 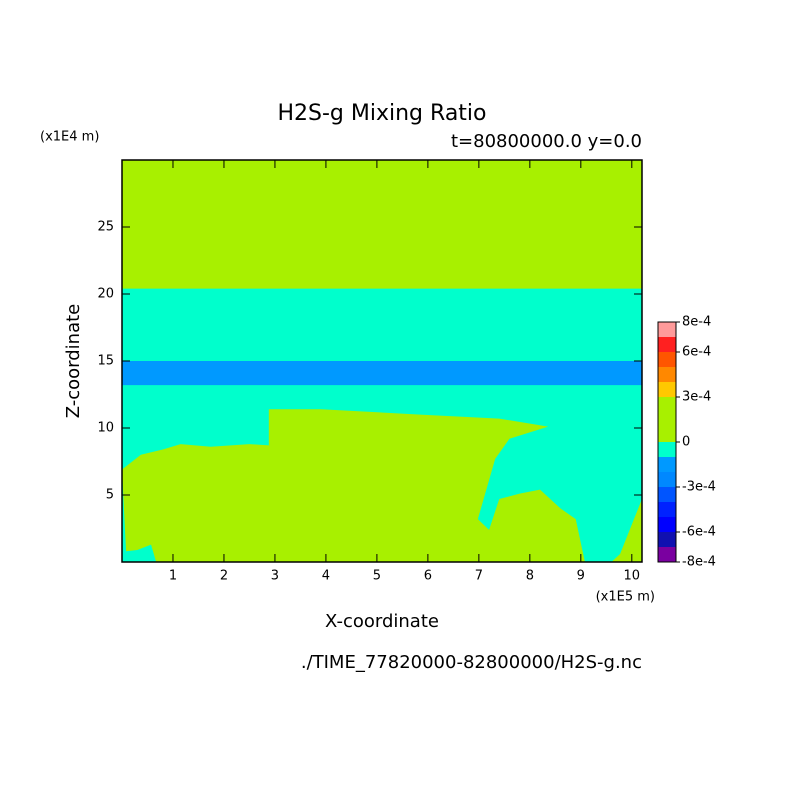 I want to click on colorbar-tick-label: -6e-4, so click(x=699, y=532).